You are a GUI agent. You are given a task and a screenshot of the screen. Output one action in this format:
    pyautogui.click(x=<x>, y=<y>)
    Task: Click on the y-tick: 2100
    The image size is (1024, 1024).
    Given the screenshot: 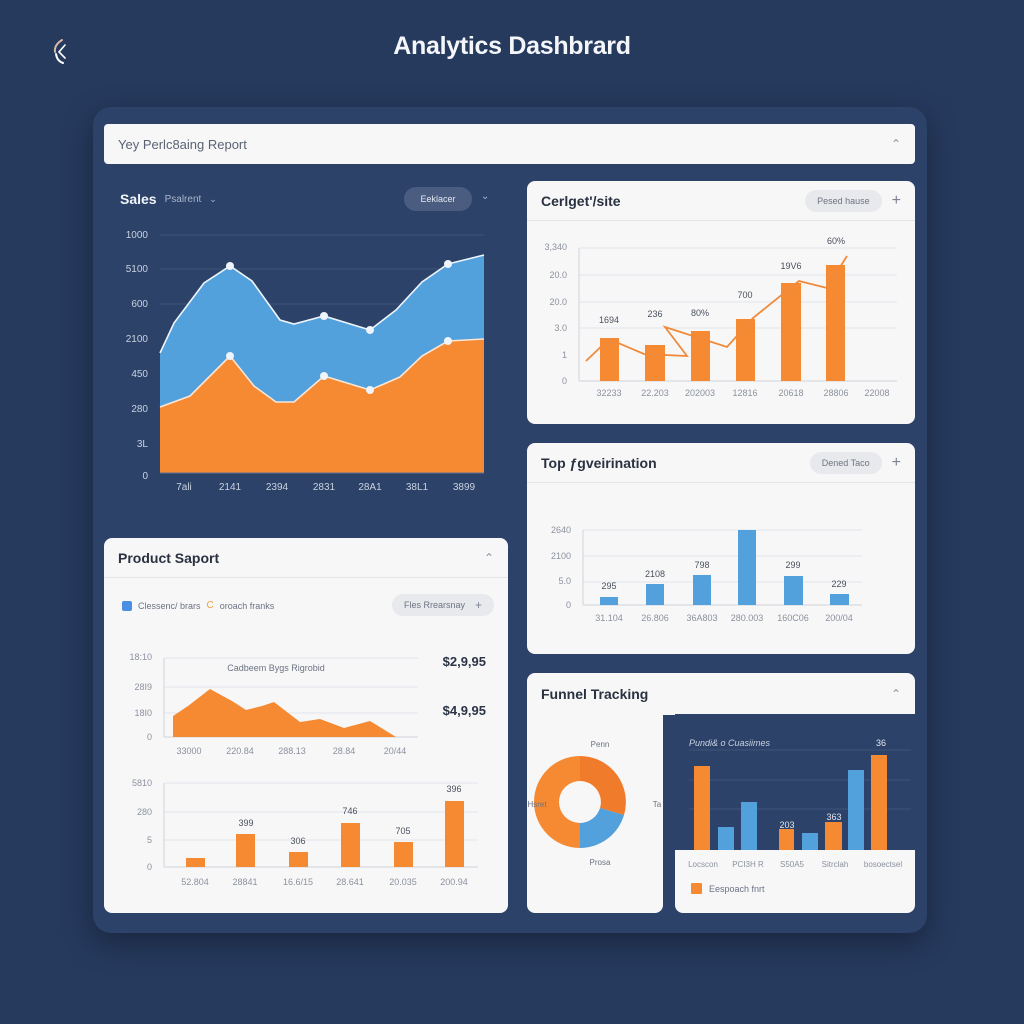 What is the action you would take?
    pyautogui.click(x=137, y=339)
    